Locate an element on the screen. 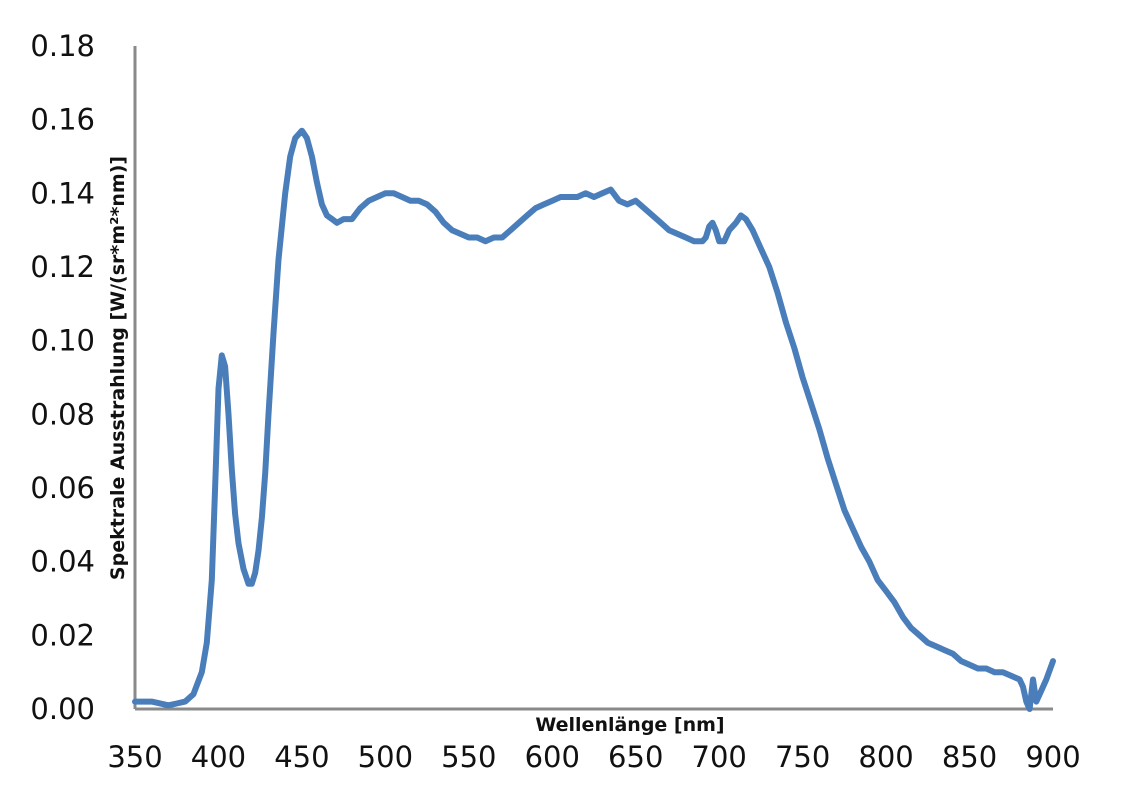 The width and height of the screenshot is (1124, 805). x-tick-label: 900 is located at coordinates (1052, 757).